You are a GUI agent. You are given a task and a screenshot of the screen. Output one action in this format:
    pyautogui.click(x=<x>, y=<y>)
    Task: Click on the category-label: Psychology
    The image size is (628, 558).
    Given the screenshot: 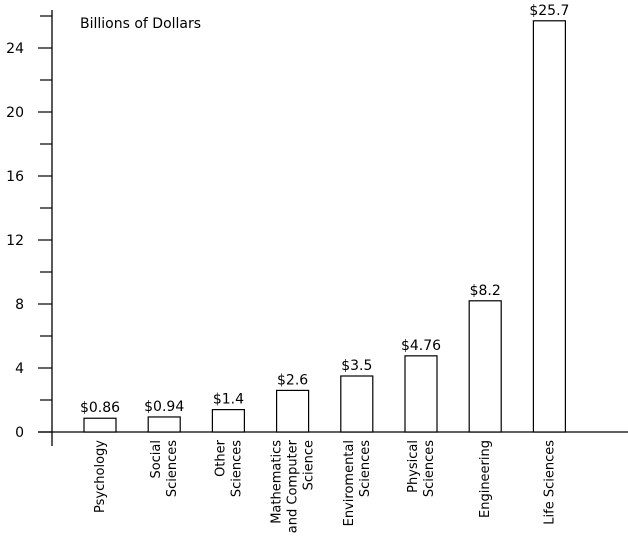 What is the action you would take?
    pyautogui.click(x=100, y=476)
    